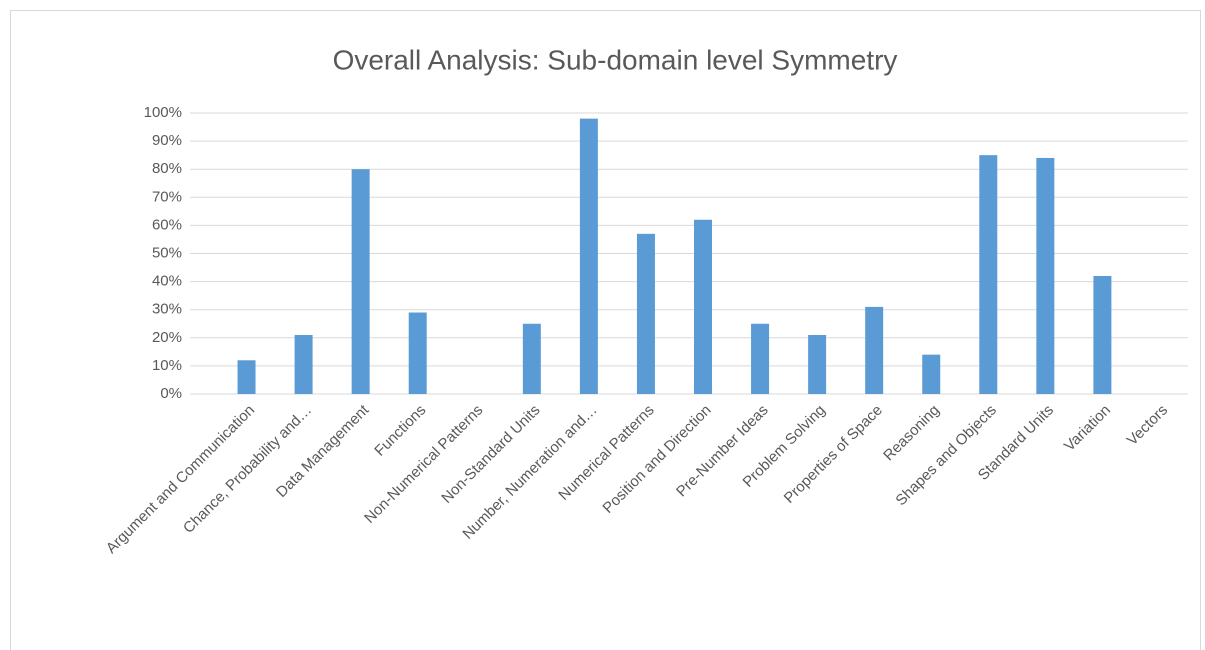 The height and width of the screenshot is (650, 1205). Describe the element at coordinates (163, 112) in the screenshot. I see `y-tick-label: 100%` at that location.